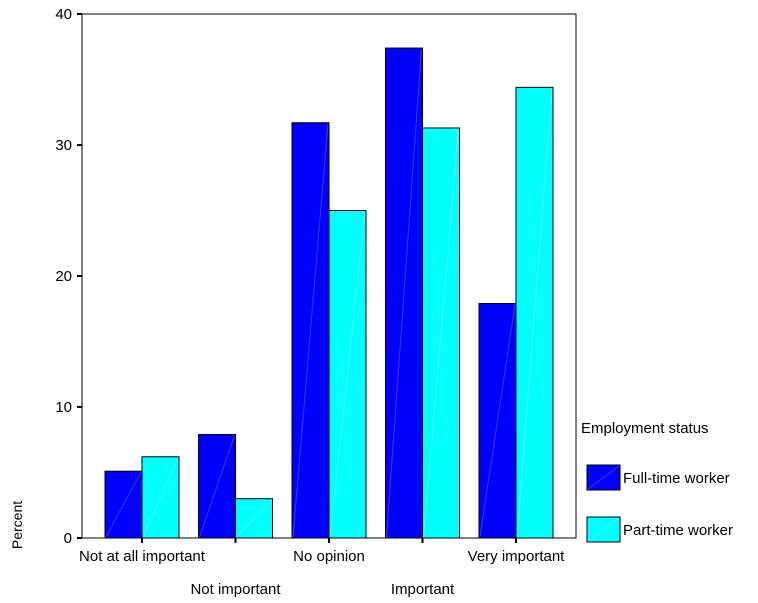 The image size is (758, 603). I want to click on legend-label: Full-time worker, so click(676, 478).